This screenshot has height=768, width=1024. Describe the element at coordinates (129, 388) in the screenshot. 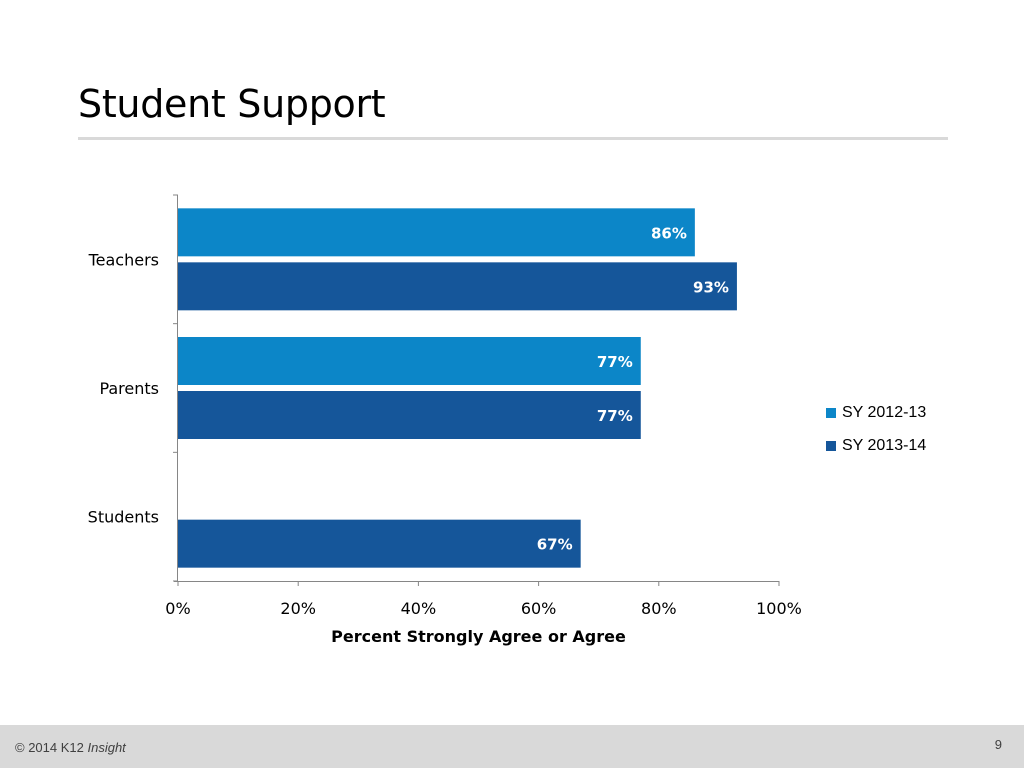

I see `category-label: Parents` at that location.